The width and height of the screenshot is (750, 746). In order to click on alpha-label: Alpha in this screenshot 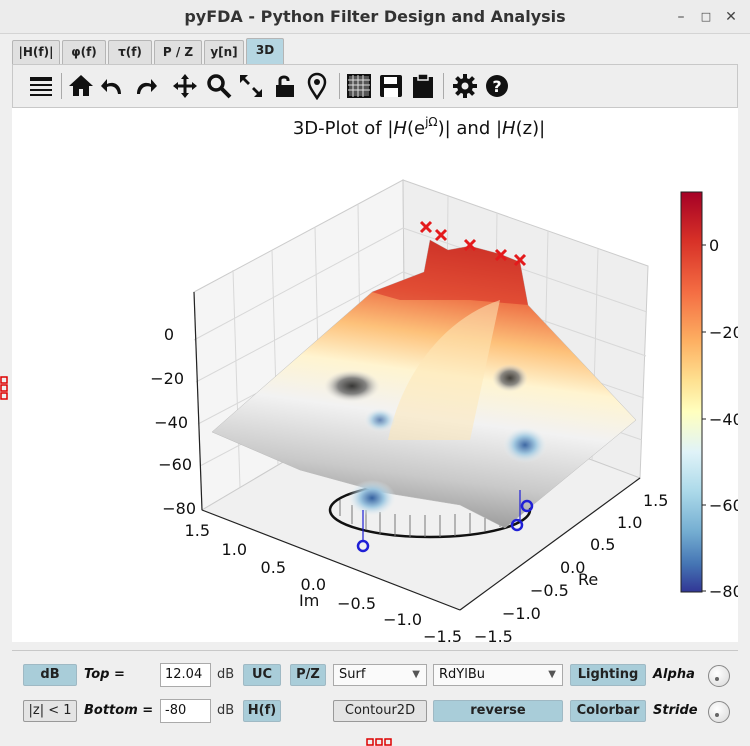, I will do `click(674, 674)`.